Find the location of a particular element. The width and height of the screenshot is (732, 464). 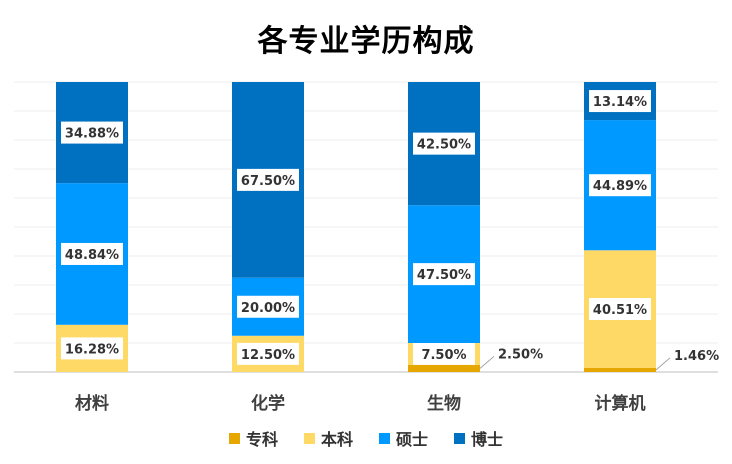

data-label: 42.50% is located at coordinates (444, 145).